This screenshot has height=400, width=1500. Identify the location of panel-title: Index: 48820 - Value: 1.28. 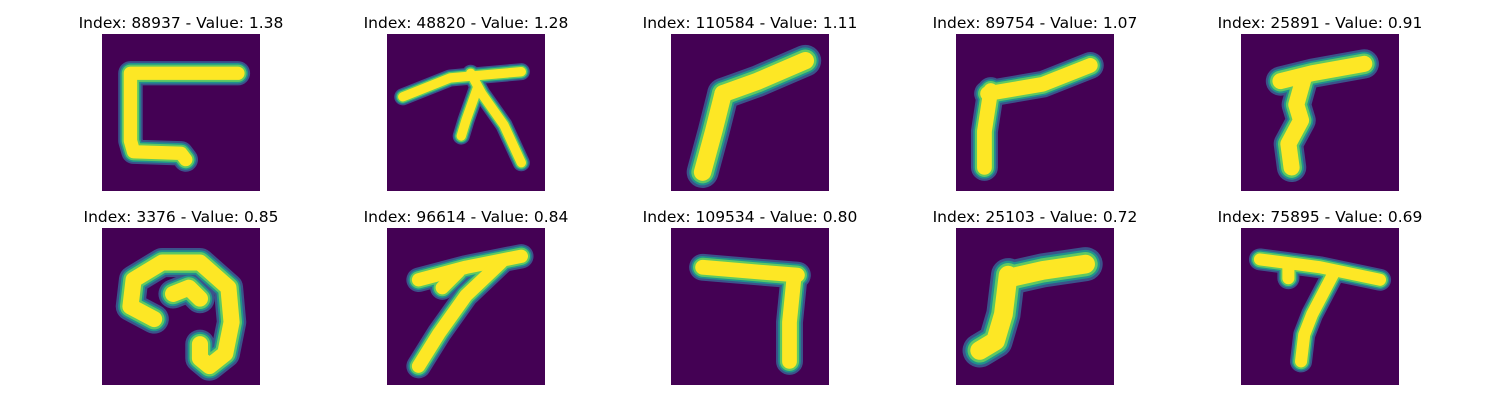
(466, 23).